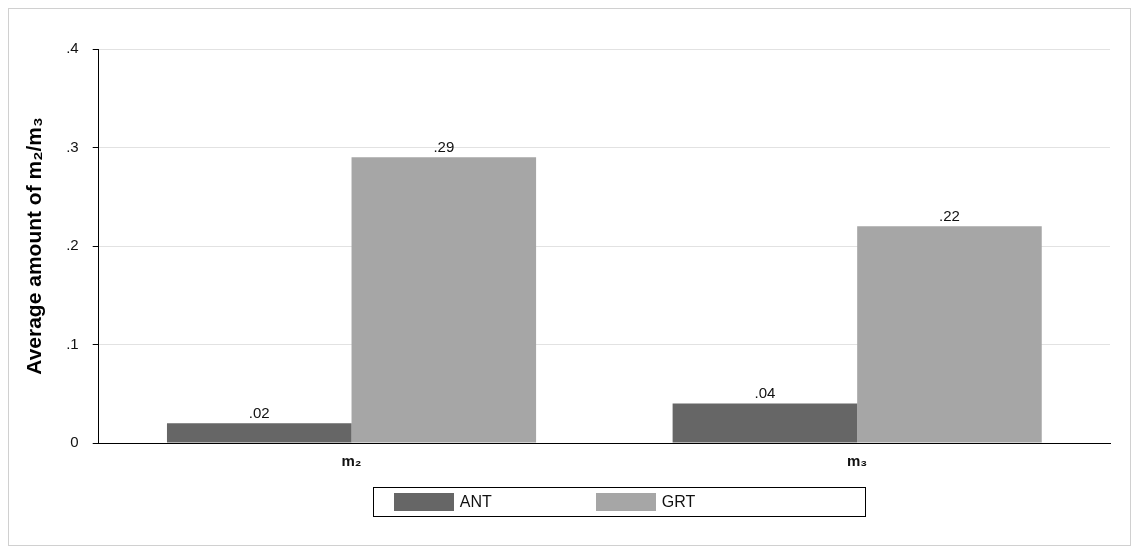 This screenshot has height=556, width=1141. Describe the element at coordinates (949, 215) in the screenshot. I see `data-label: .22` at that location.